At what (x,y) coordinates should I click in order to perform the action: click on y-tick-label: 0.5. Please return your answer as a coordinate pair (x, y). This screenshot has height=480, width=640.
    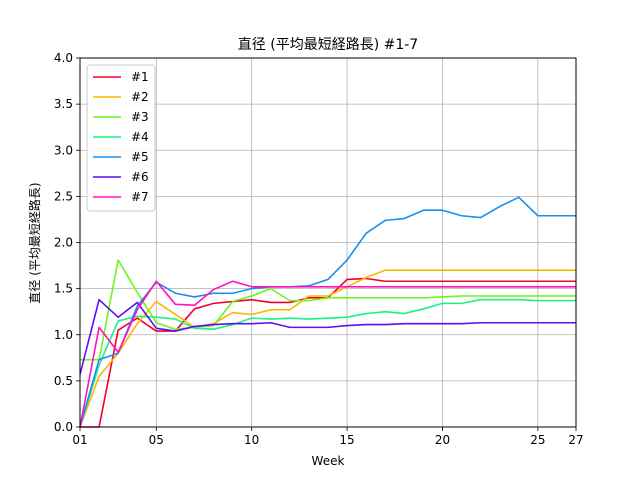
    Looking at the image, I should click on (63, 381).